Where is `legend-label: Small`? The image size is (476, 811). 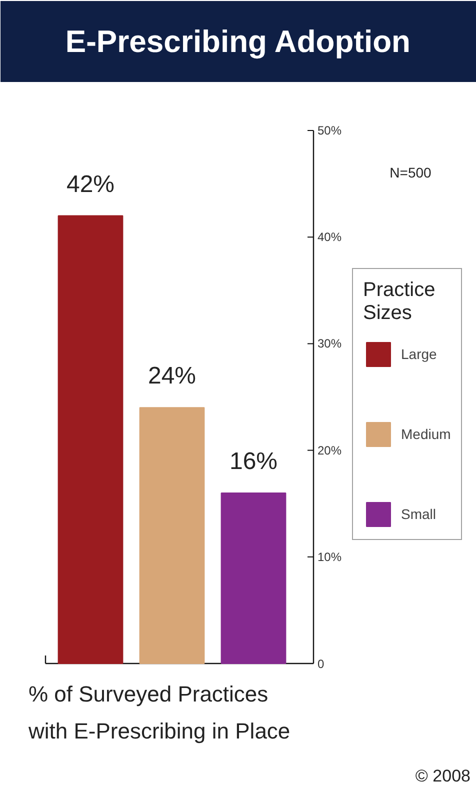 legend-label: Small is located at coordinates (418, 514).